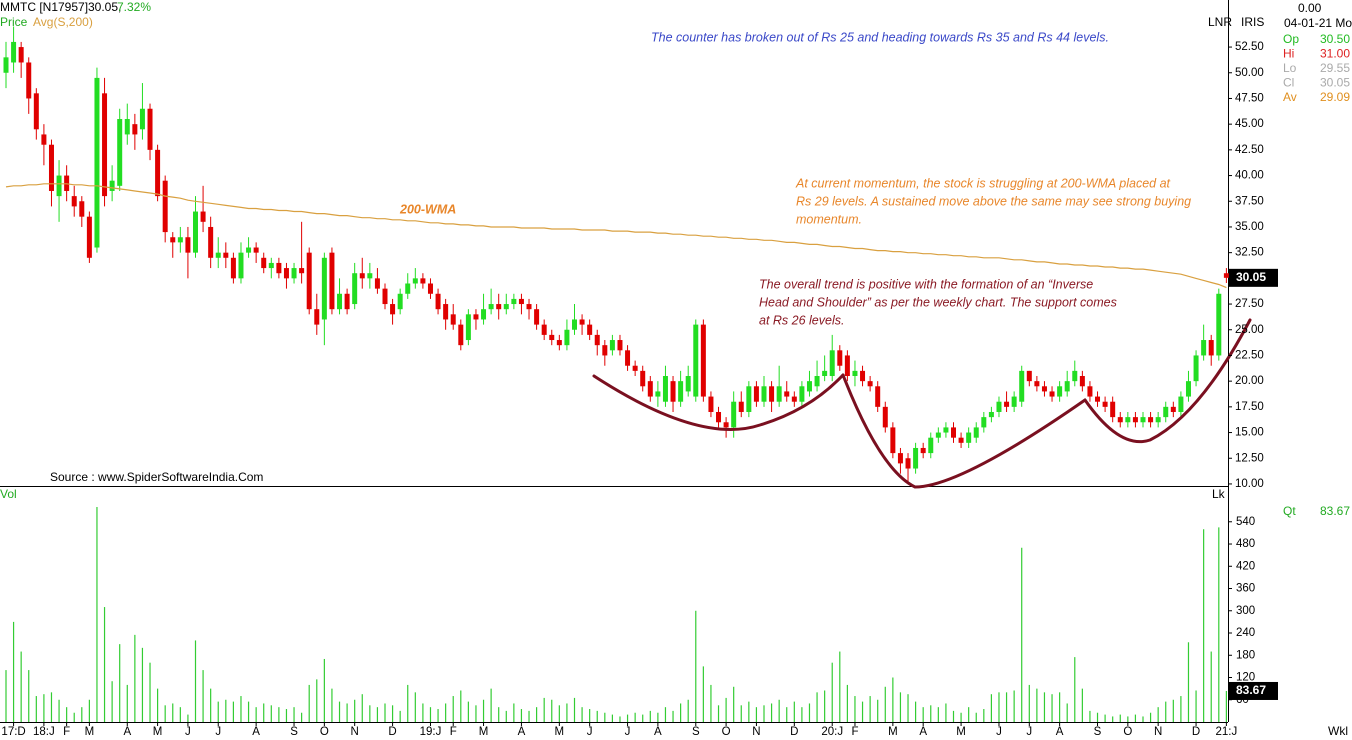  I want to click on info-label: Hi, so click(1288, 54).